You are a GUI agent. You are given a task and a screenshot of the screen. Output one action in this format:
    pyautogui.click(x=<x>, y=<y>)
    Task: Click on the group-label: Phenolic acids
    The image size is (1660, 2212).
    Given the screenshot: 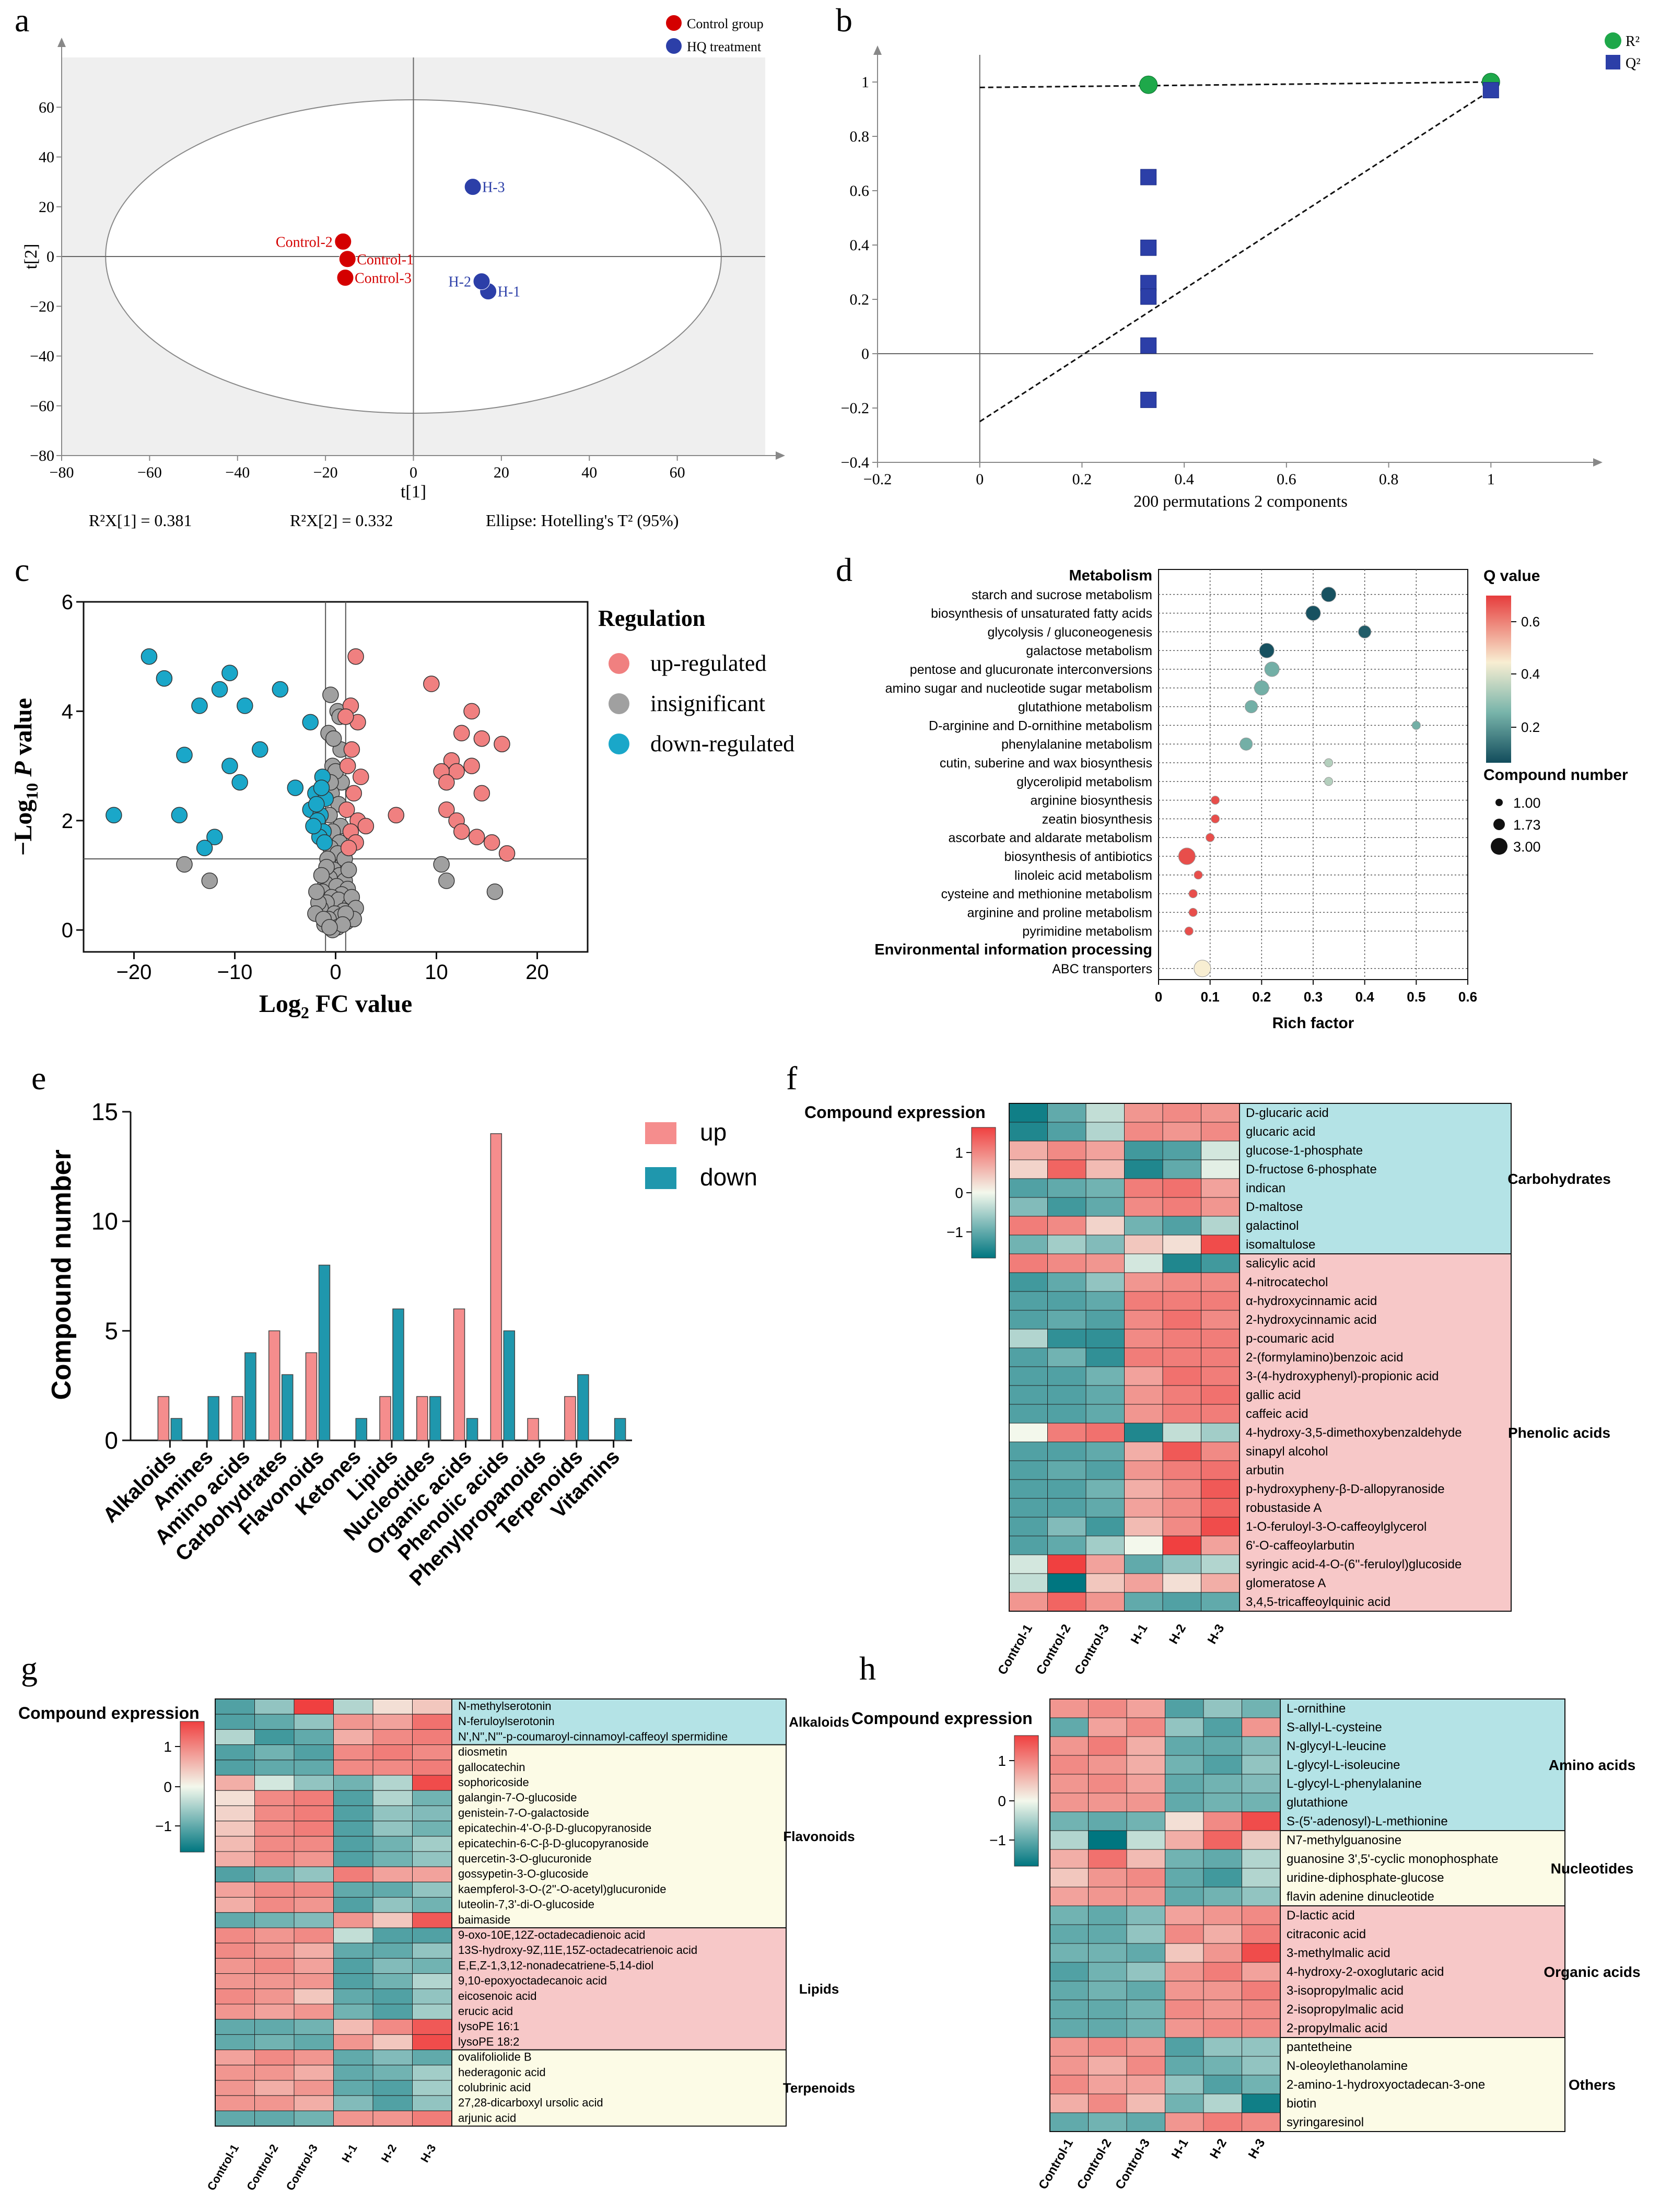 What is the action you would take?
    pyautogui.click(x=1559, y=1433)
    